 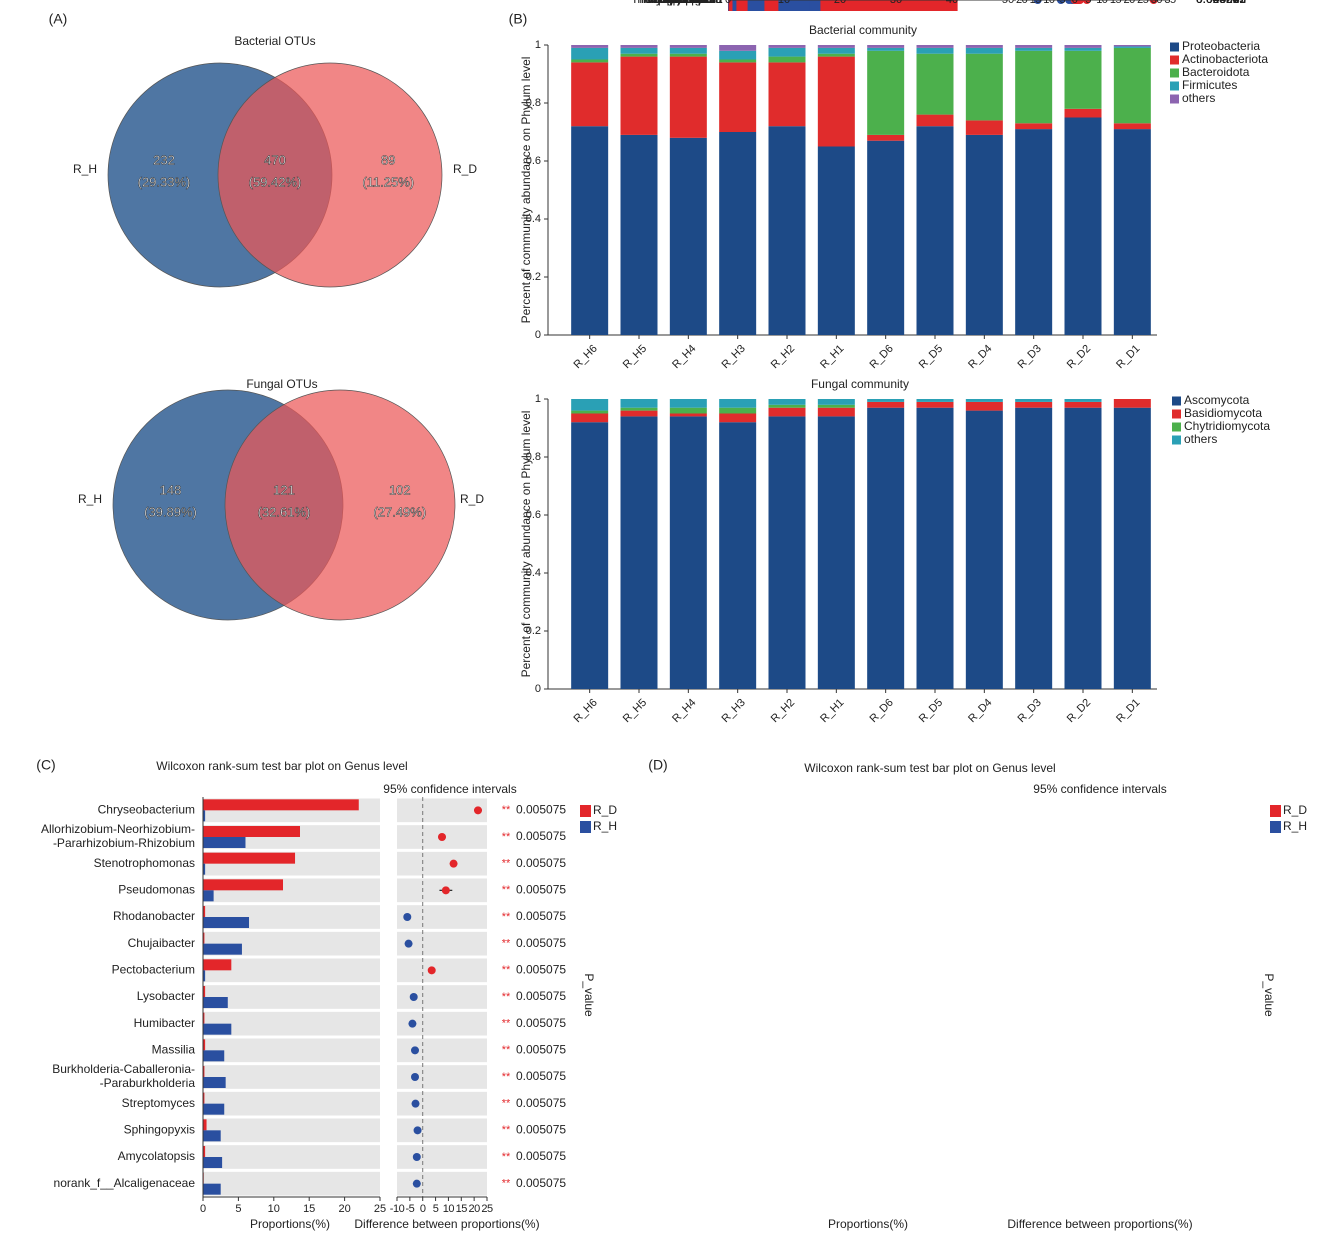 I want to click on x-tick-label: 10, so click(x=784, y=3).